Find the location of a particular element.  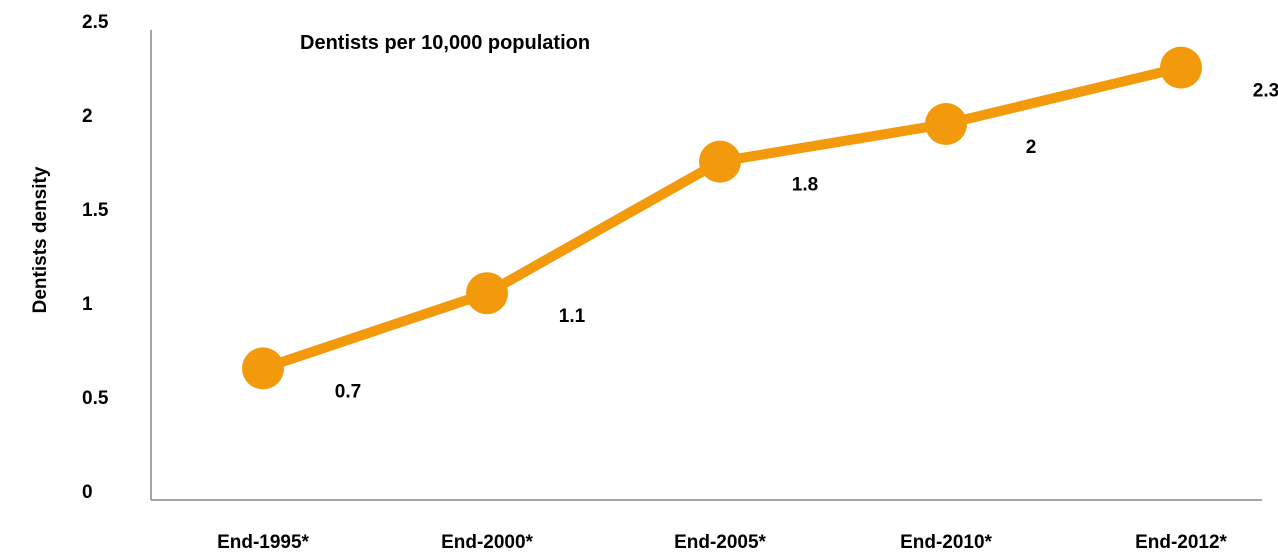

y-tick-label: 1 is located at coordinates (87, 304).